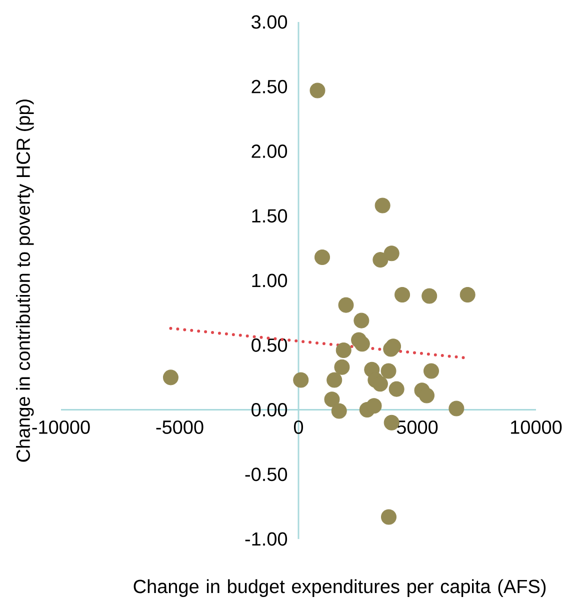  I want to click on y-tick-label: 1.00, so click(270, 281).